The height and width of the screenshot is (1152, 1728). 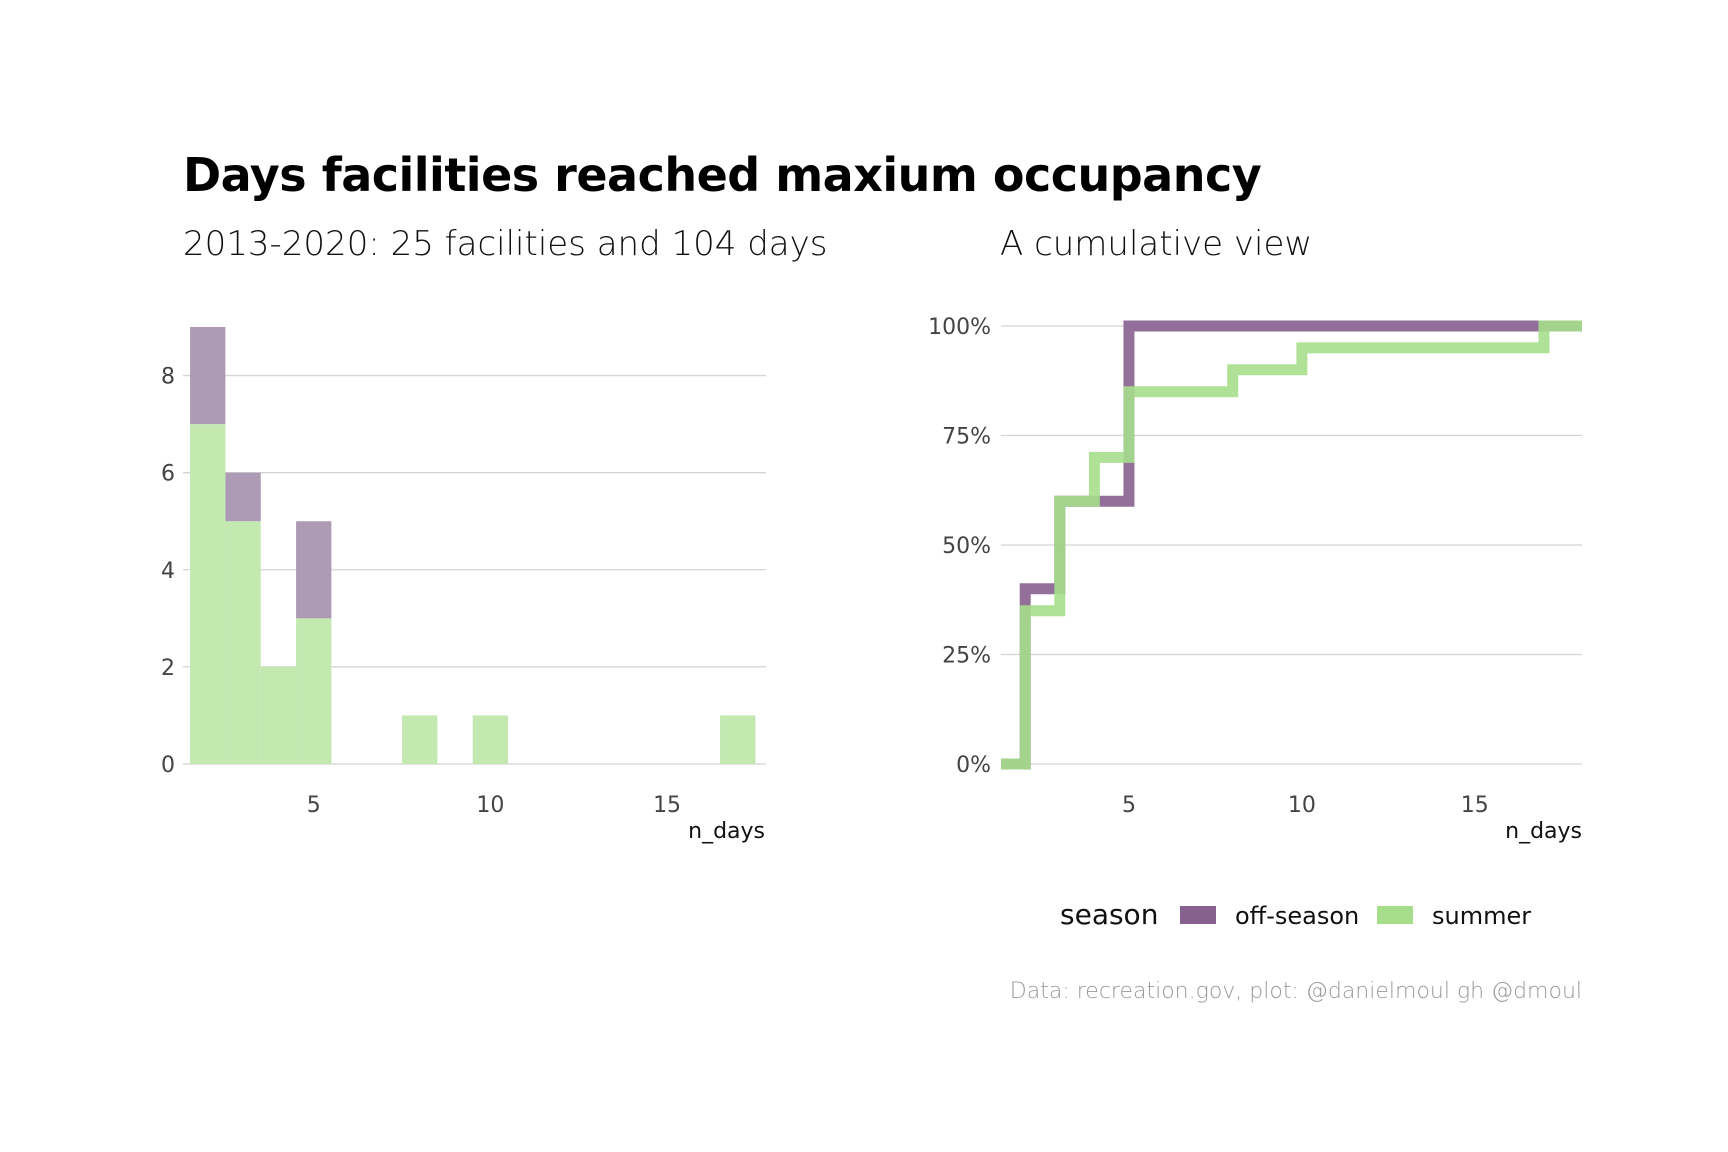 What do you see at coordinates (966, 656) in the screenshot?
I see `cumulative-y-tick-label: 25%` at bounding box center [966, 656].